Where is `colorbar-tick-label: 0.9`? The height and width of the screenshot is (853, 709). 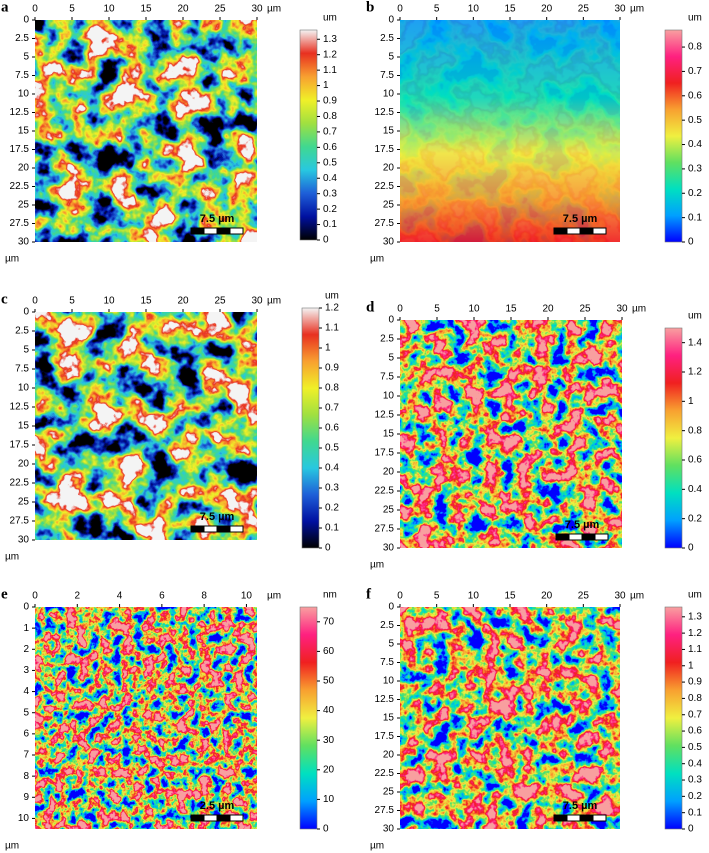 colorbar-tick-label: 0.9 is located at coordinates (330, 101).